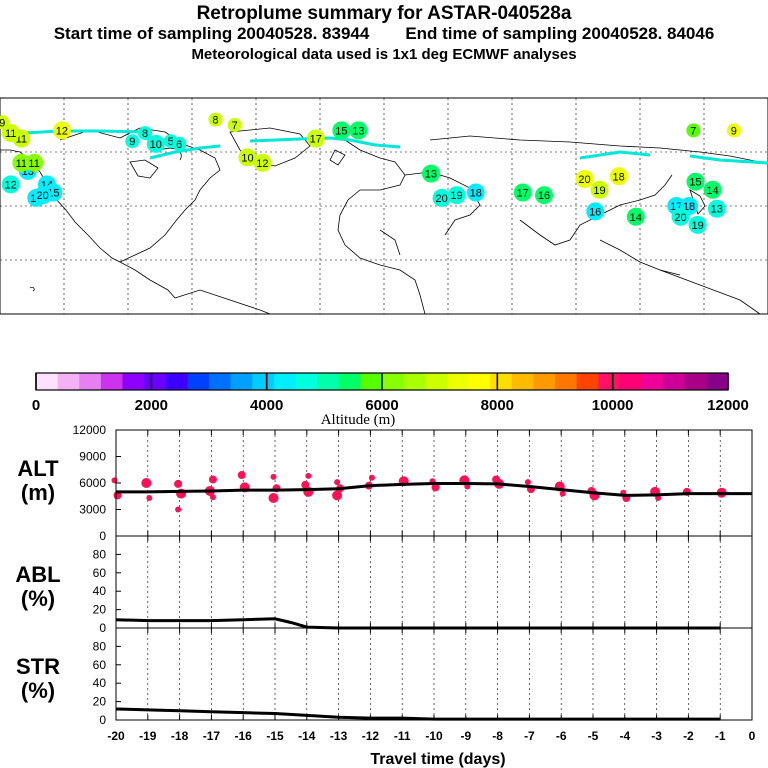  What do you see at coordinates (358, 420) in the screenshot?
I see `colorbar-label: Altitude (m)` at bounding box center [358, 420].